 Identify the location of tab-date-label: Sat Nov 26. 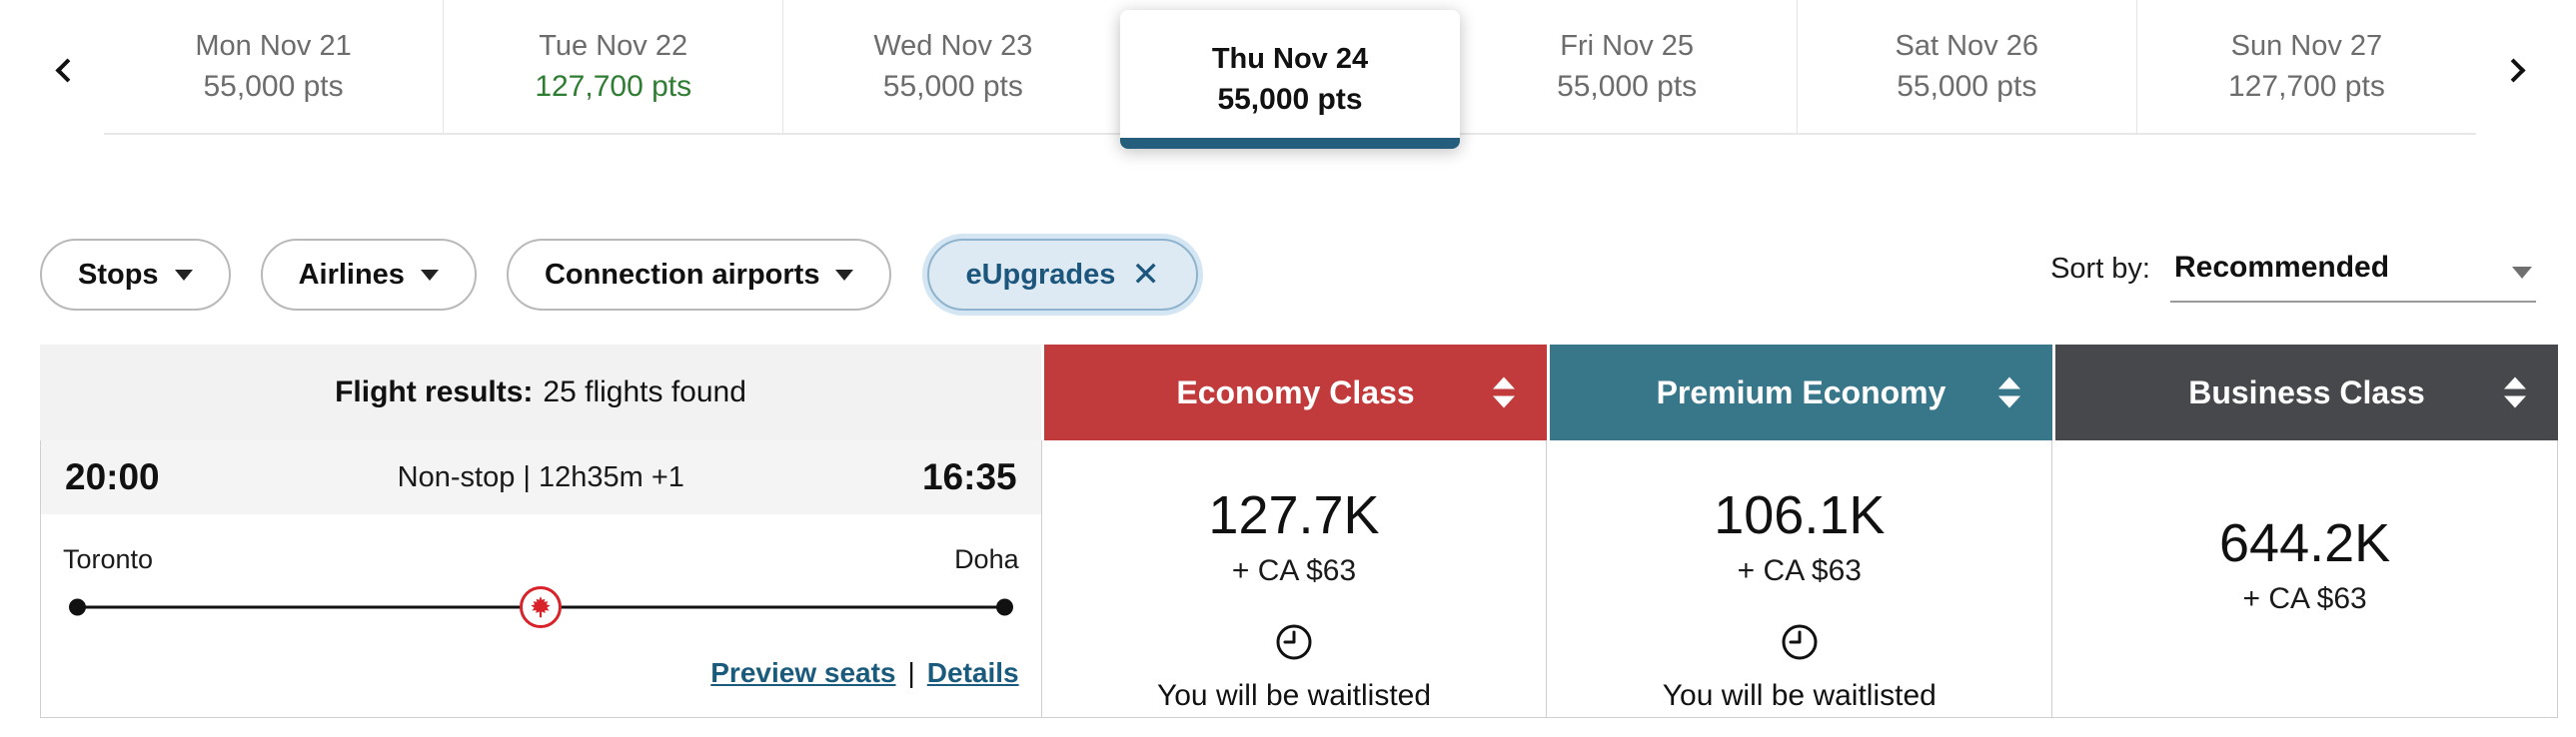
(1967, 46).